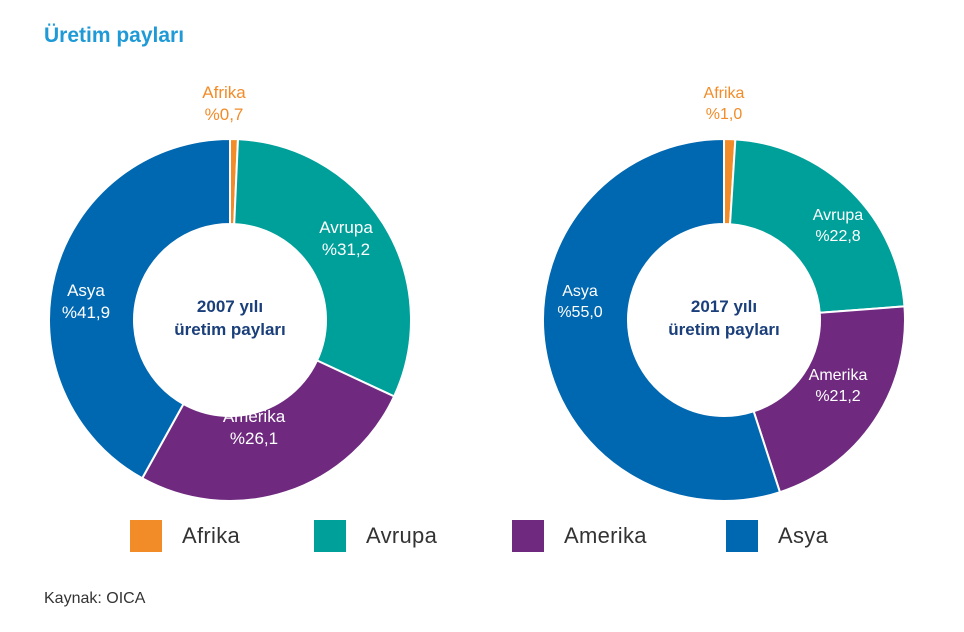 The image size is (964, 632). Describe the element at coordinates (114, 35) in the screenshot. I see `chart-title: Üretim payları` at that location.